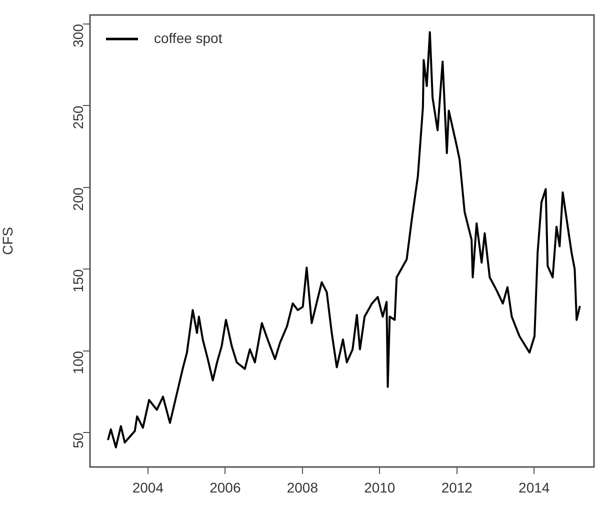  Describe the element at coordinates (78, 36) in the screenshot. I see `y-tick-label: 300` at that location.